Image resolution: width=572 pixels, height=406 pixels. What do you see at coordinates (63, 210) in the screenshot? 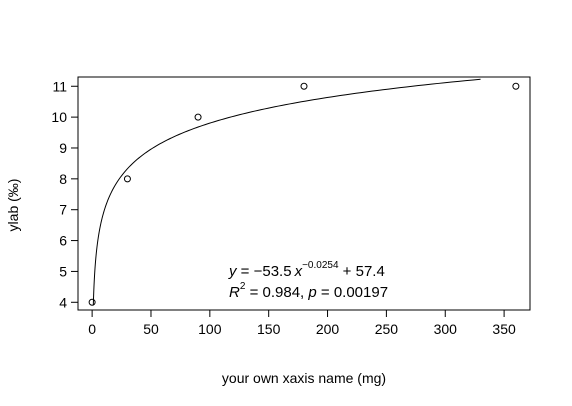
I see `y-tick-label: 7` at bounding box center [63, 210].